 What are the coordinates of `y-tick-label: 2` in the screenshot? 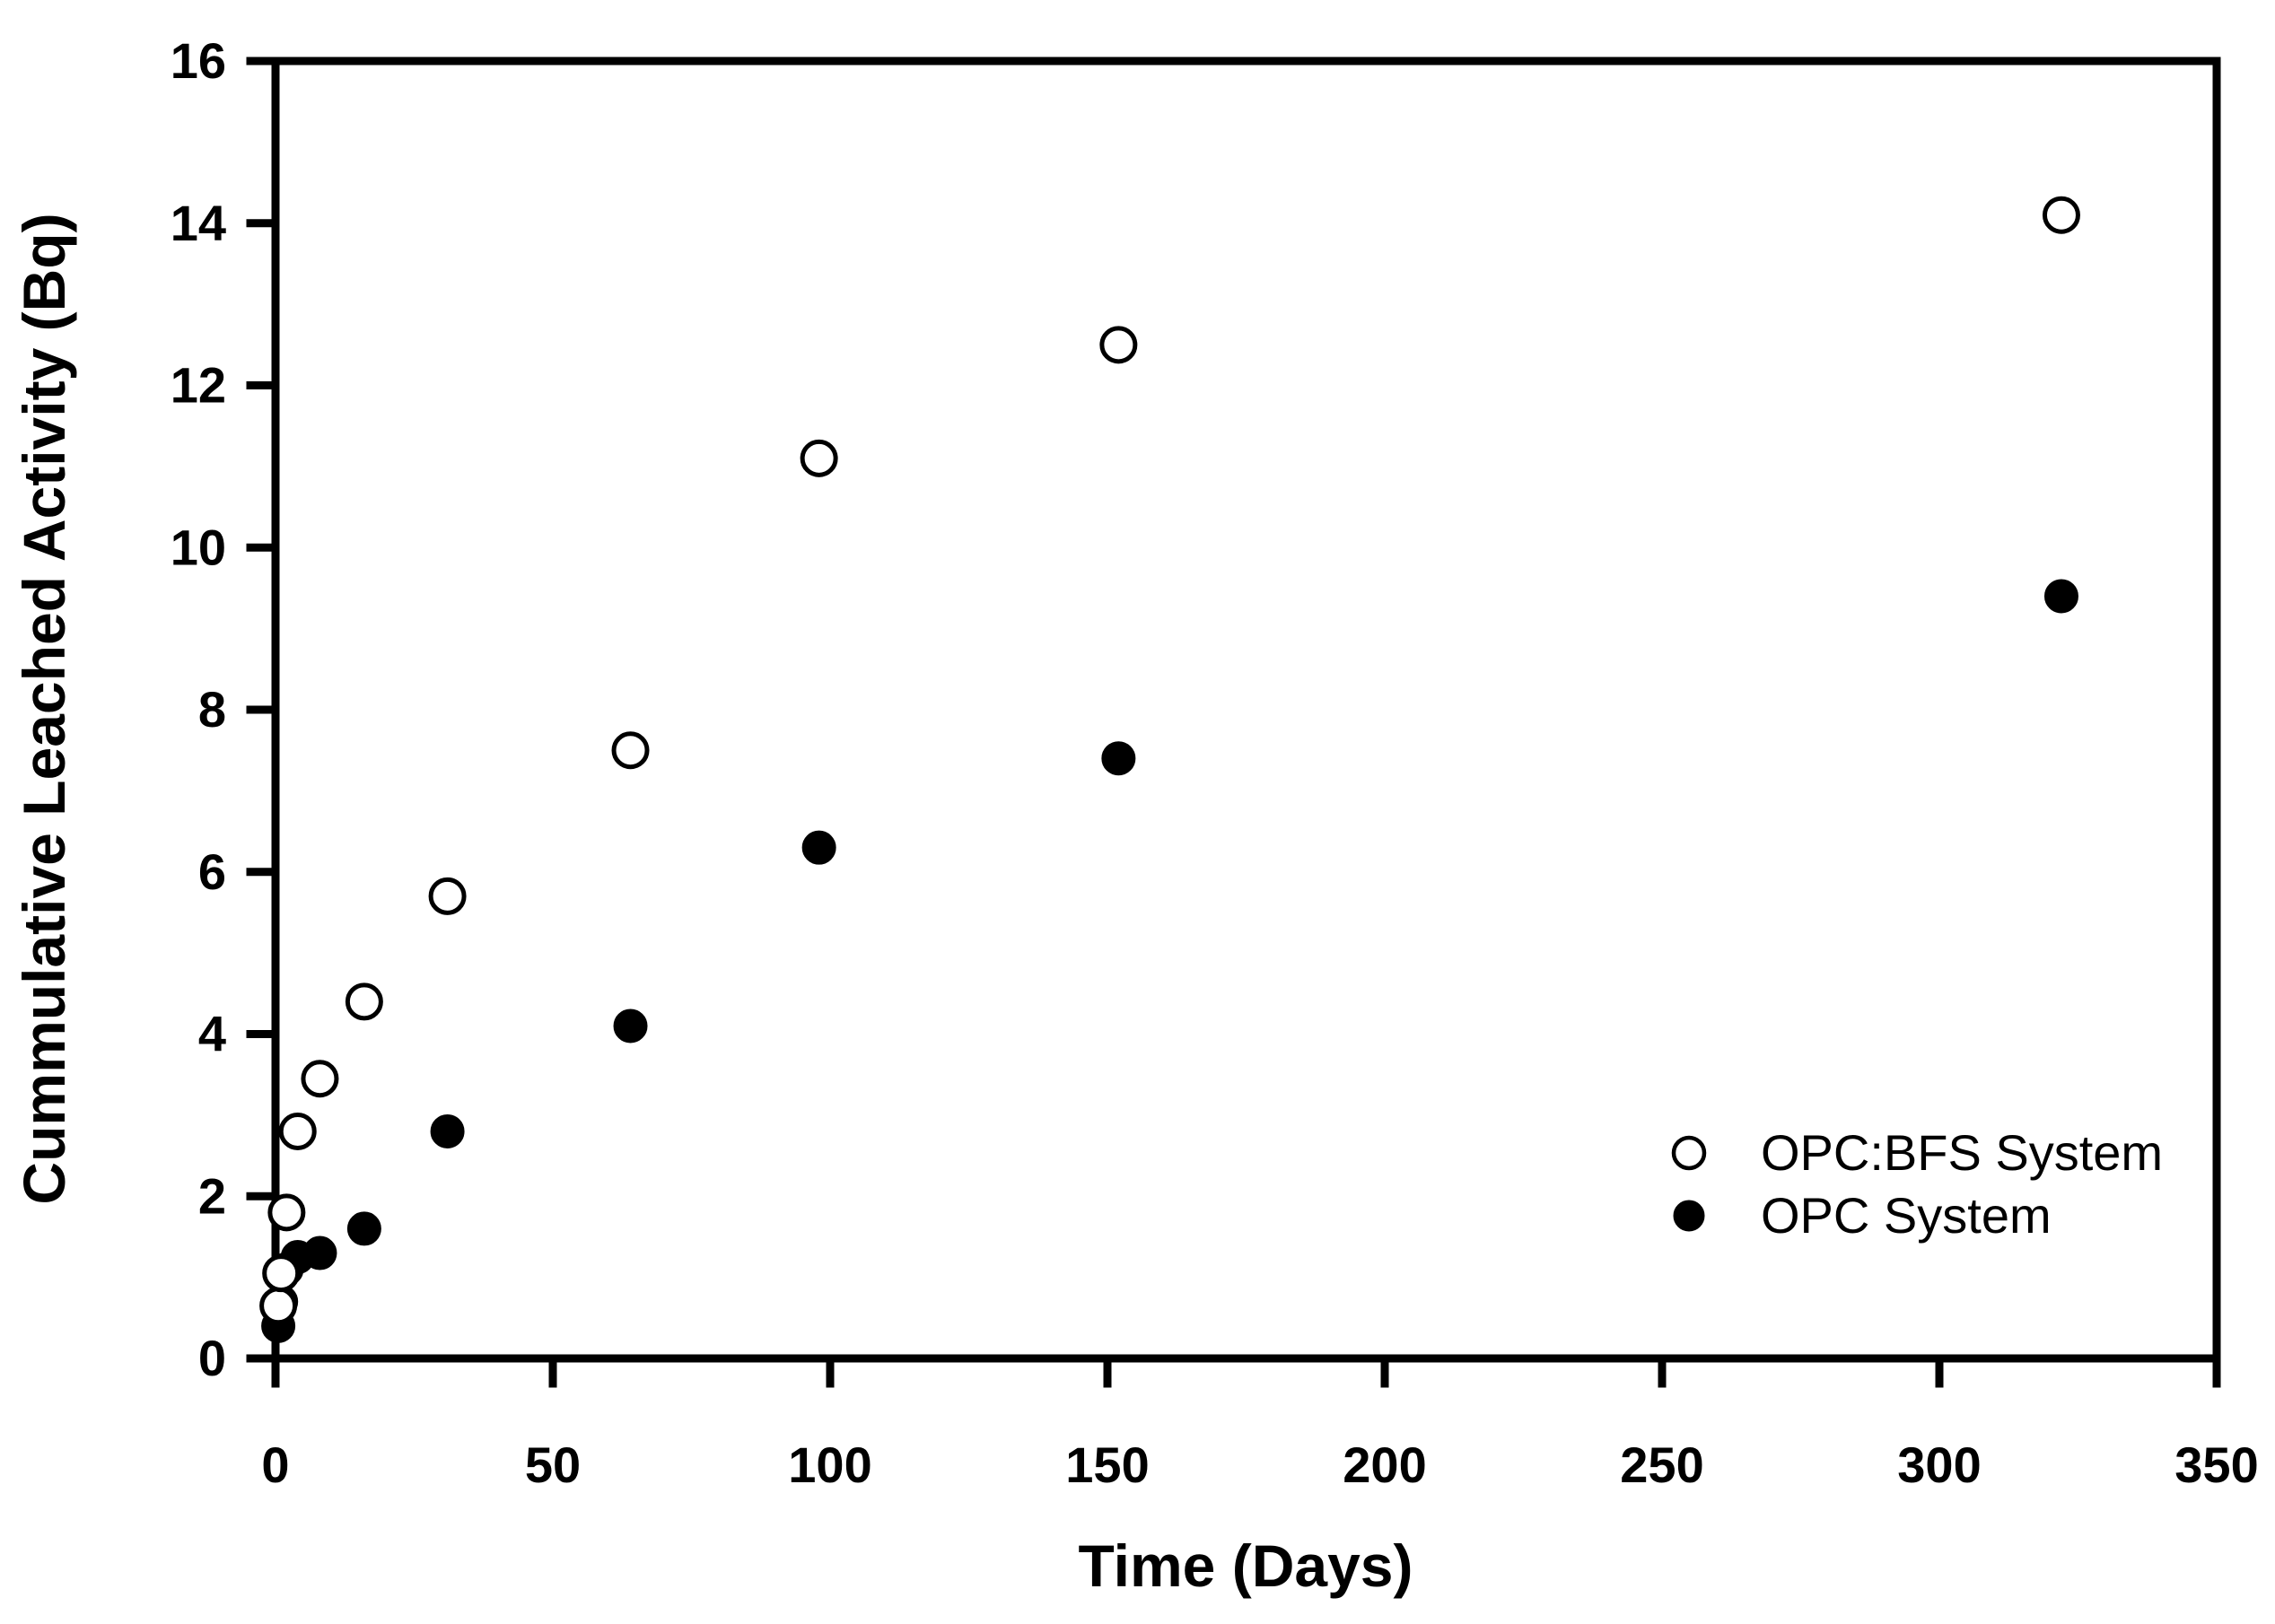 It's located at (212, 1195).